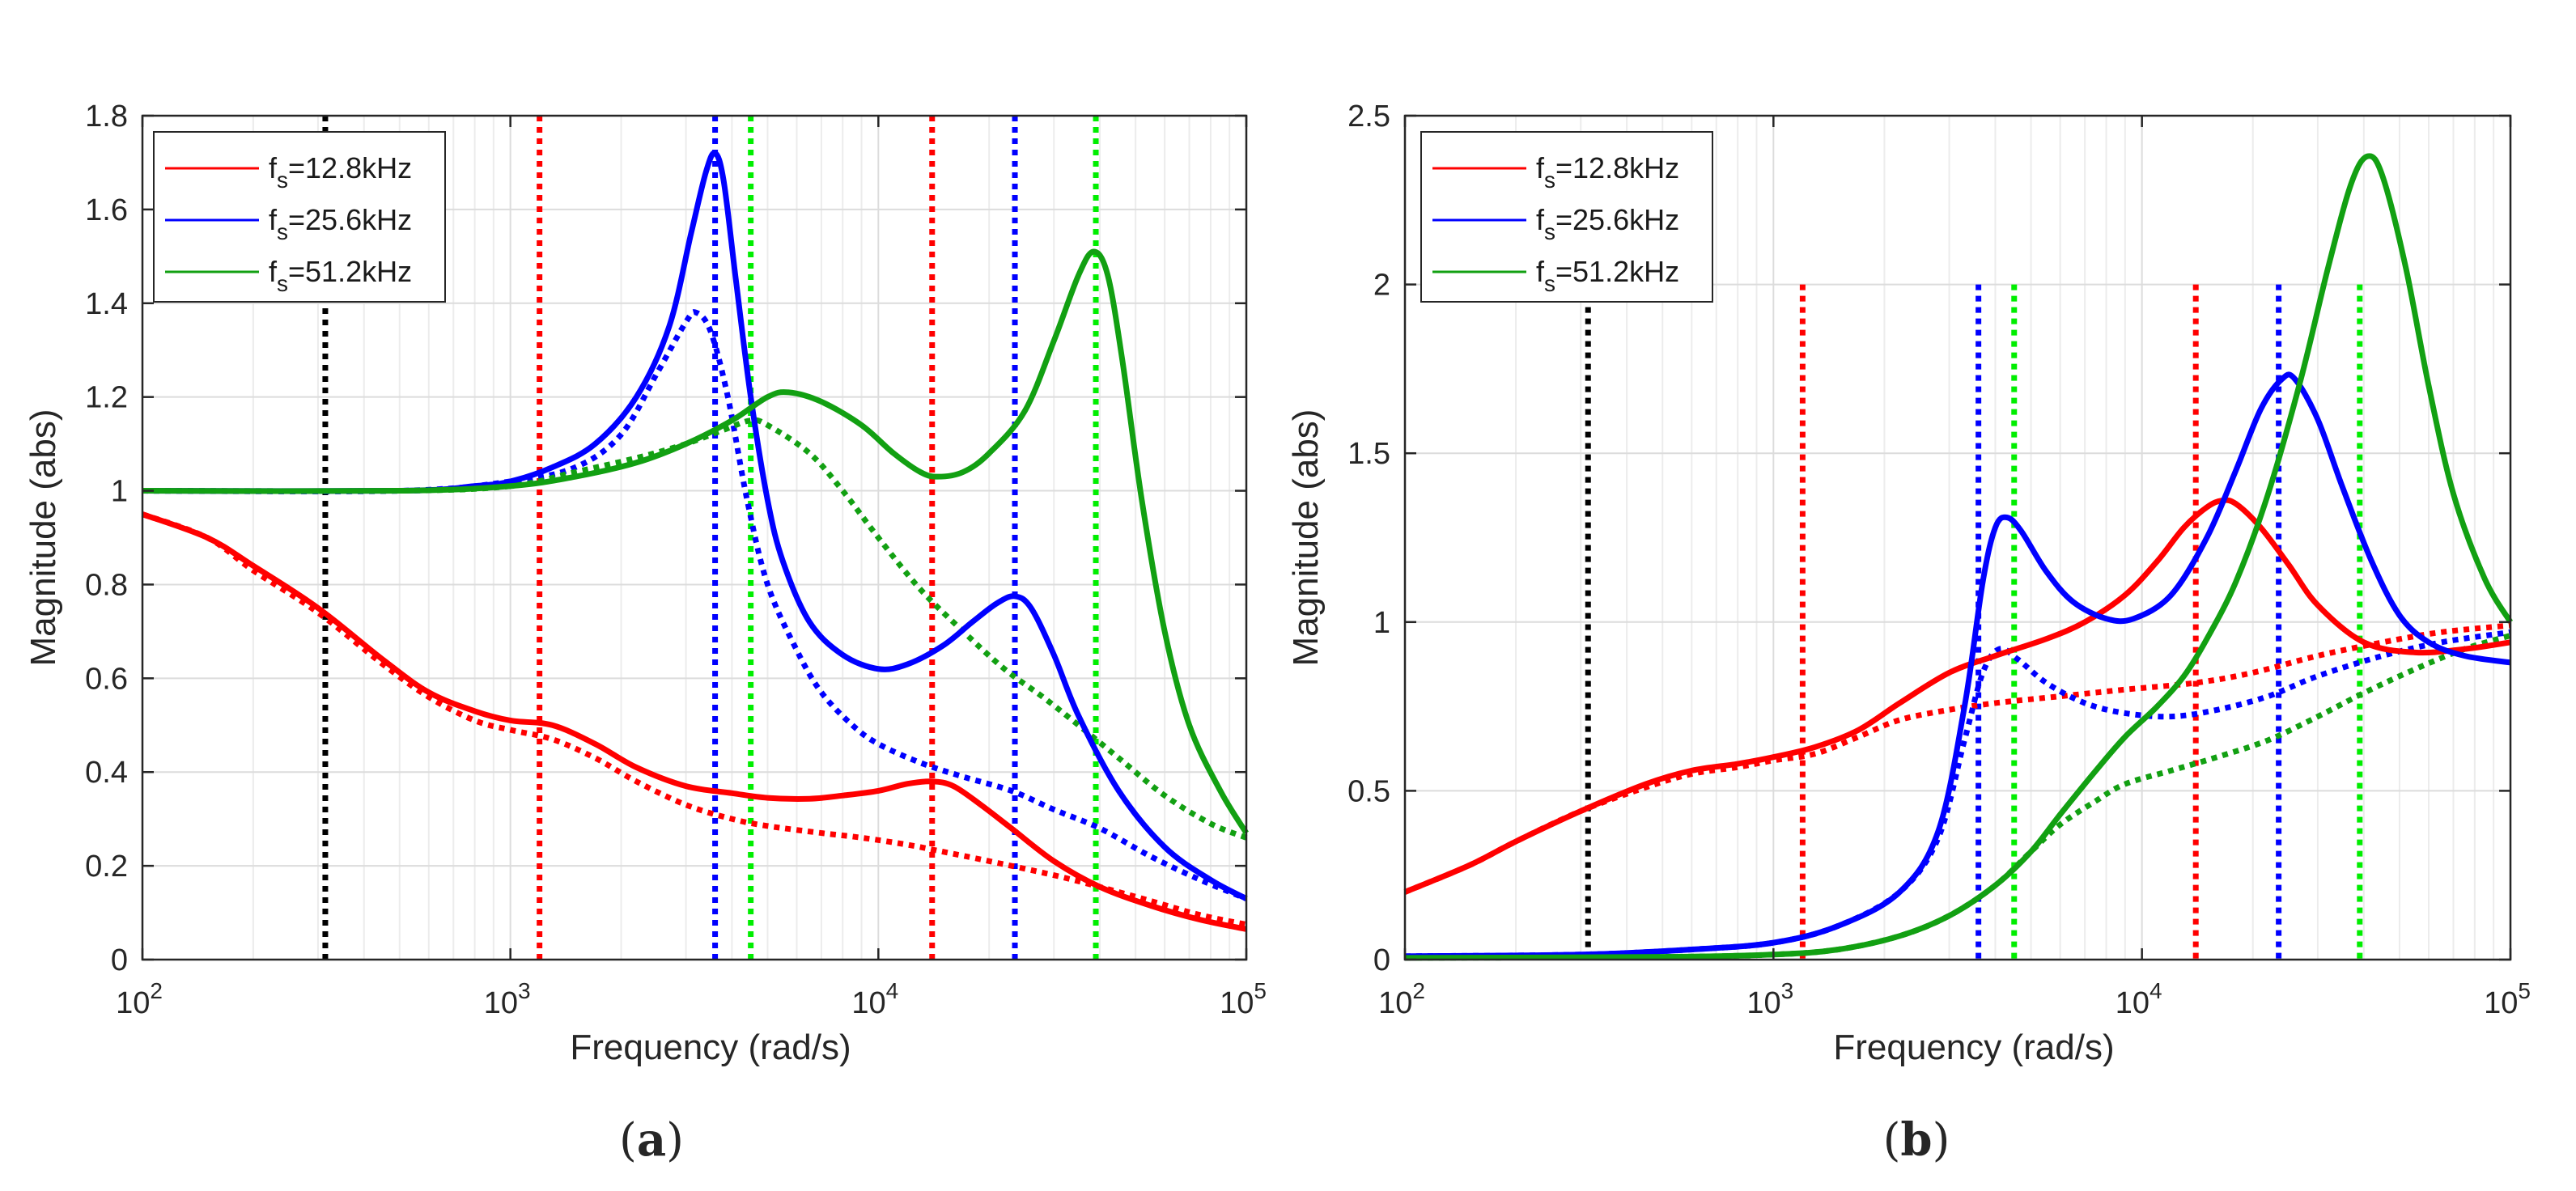 This screenshot has width=2576, height=1191. I want to click on y-tick-label: 1.2, so click(106, 398).